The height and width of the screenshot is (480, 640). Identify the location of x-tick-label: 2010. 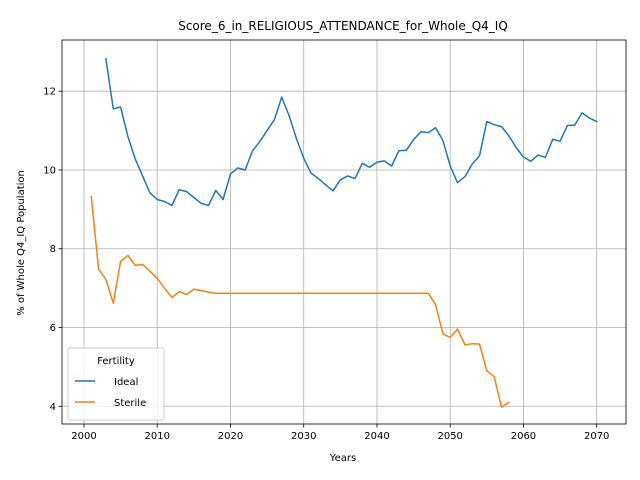
(156, 436).